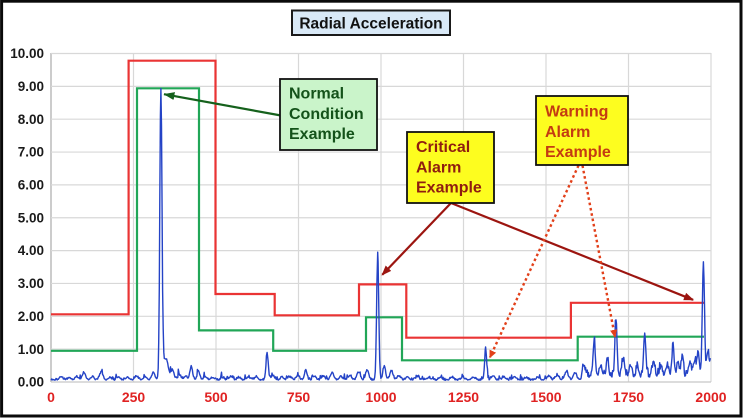  What do you see at coordinates (443, 147) in the screenshot?
I see `svg-text: Critical` at bounding box center [443, 147].